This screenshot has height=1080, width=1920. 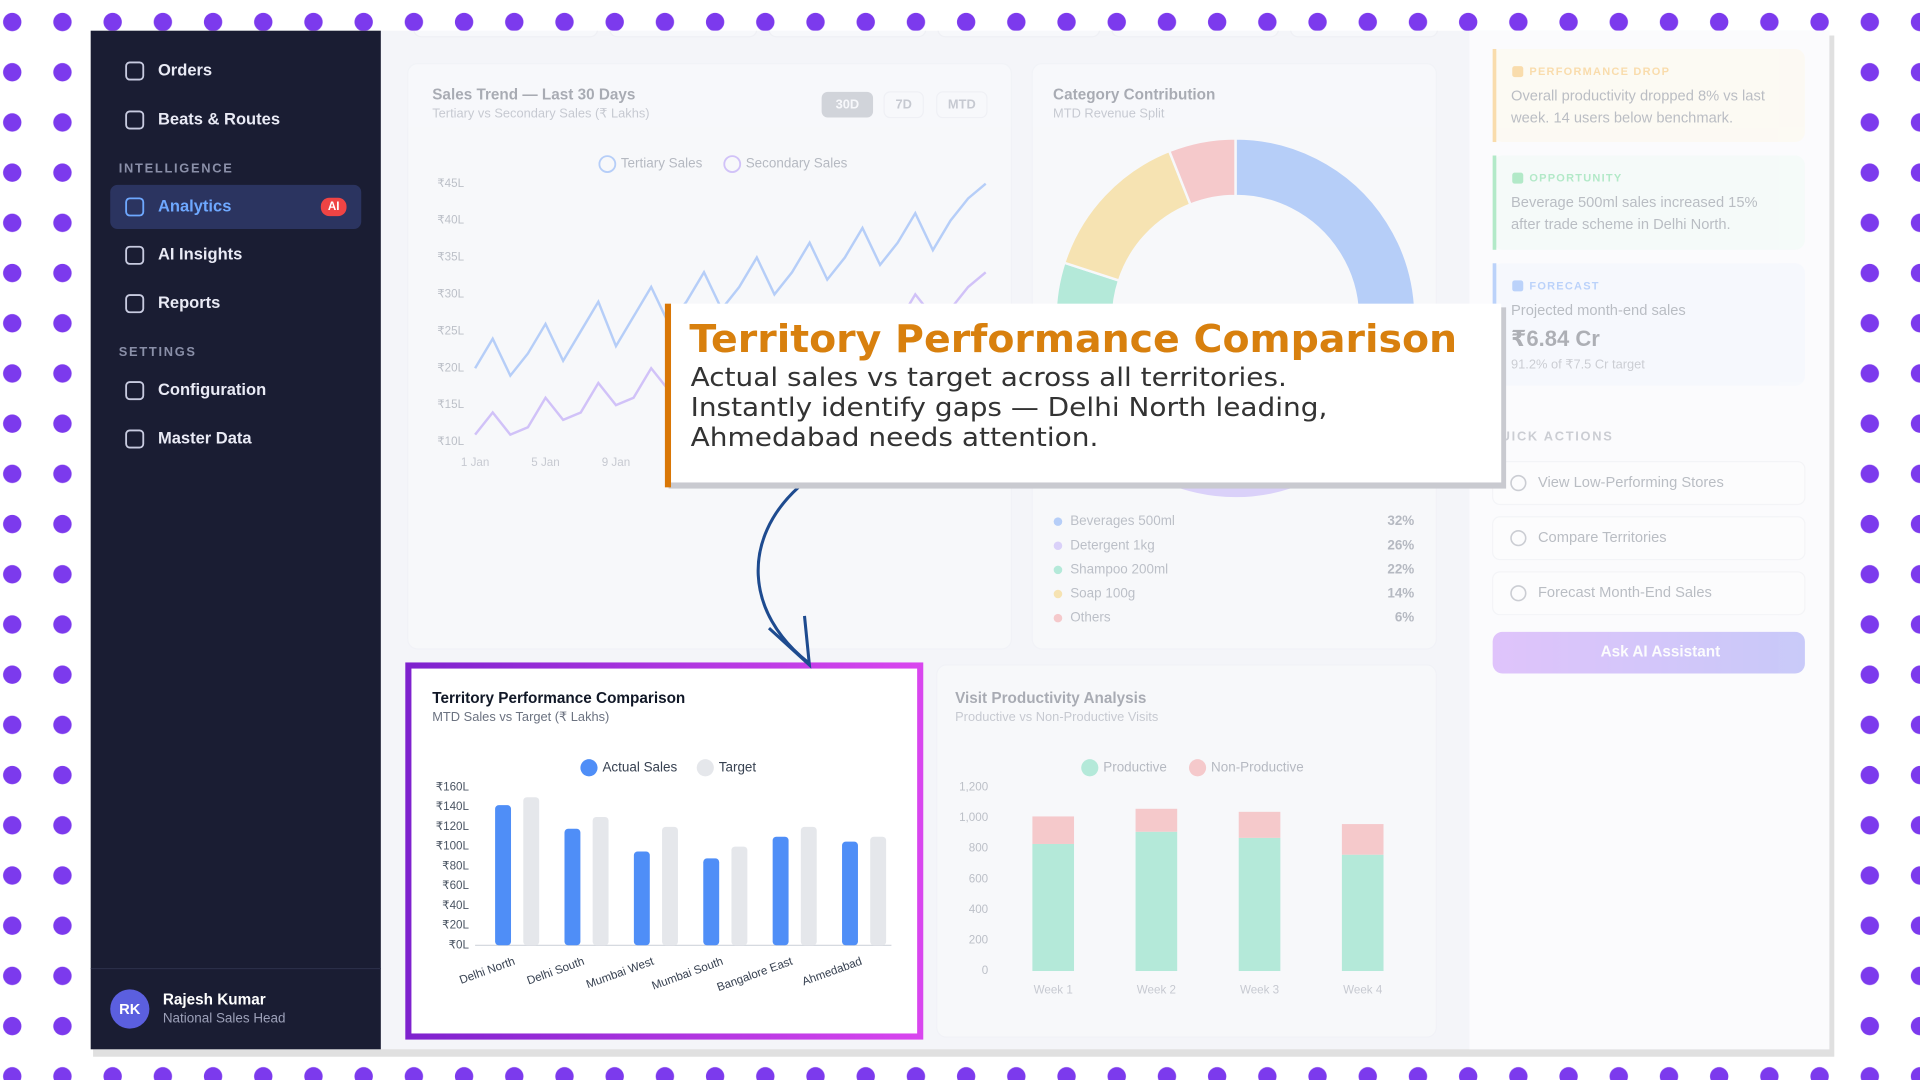 What do you see at coordinates (1634, 203) in the screenshot?
I see `insight-text: Beverage 500ml sales increased 15%` at bounding box center [1634, 203].